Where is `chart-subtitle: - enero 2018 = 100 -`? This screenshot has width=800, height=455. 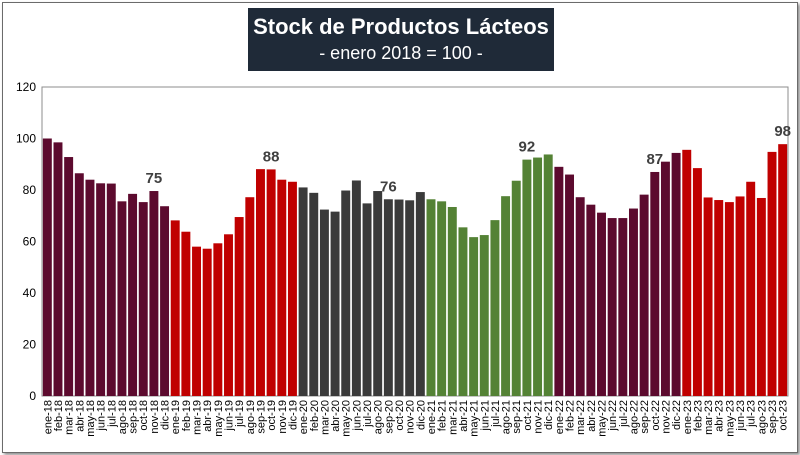 chart-subtitle: - enero 2018 = 100 - is located at coordinates (401, 53).